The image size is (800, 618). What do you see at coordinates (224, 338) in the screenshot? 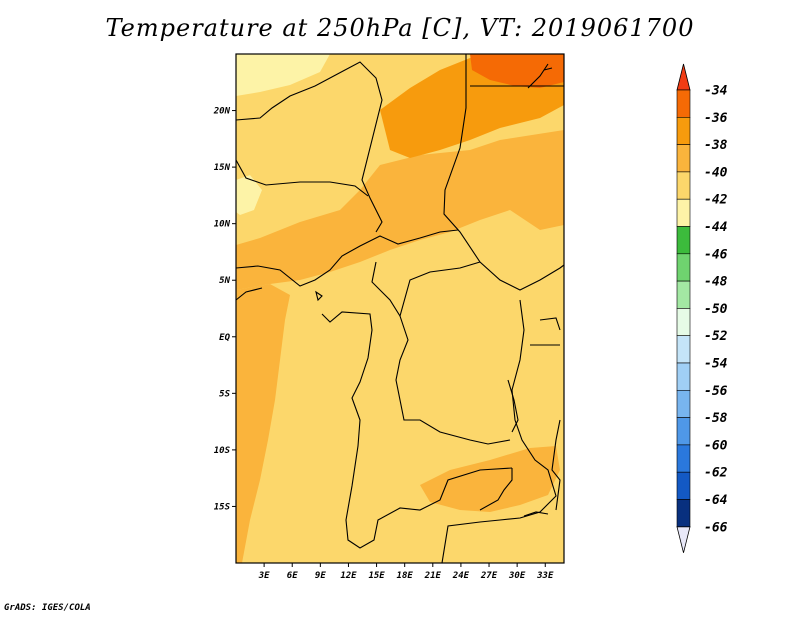
I see `lat-tick-label: EQ` at bounding box center [224, 338].